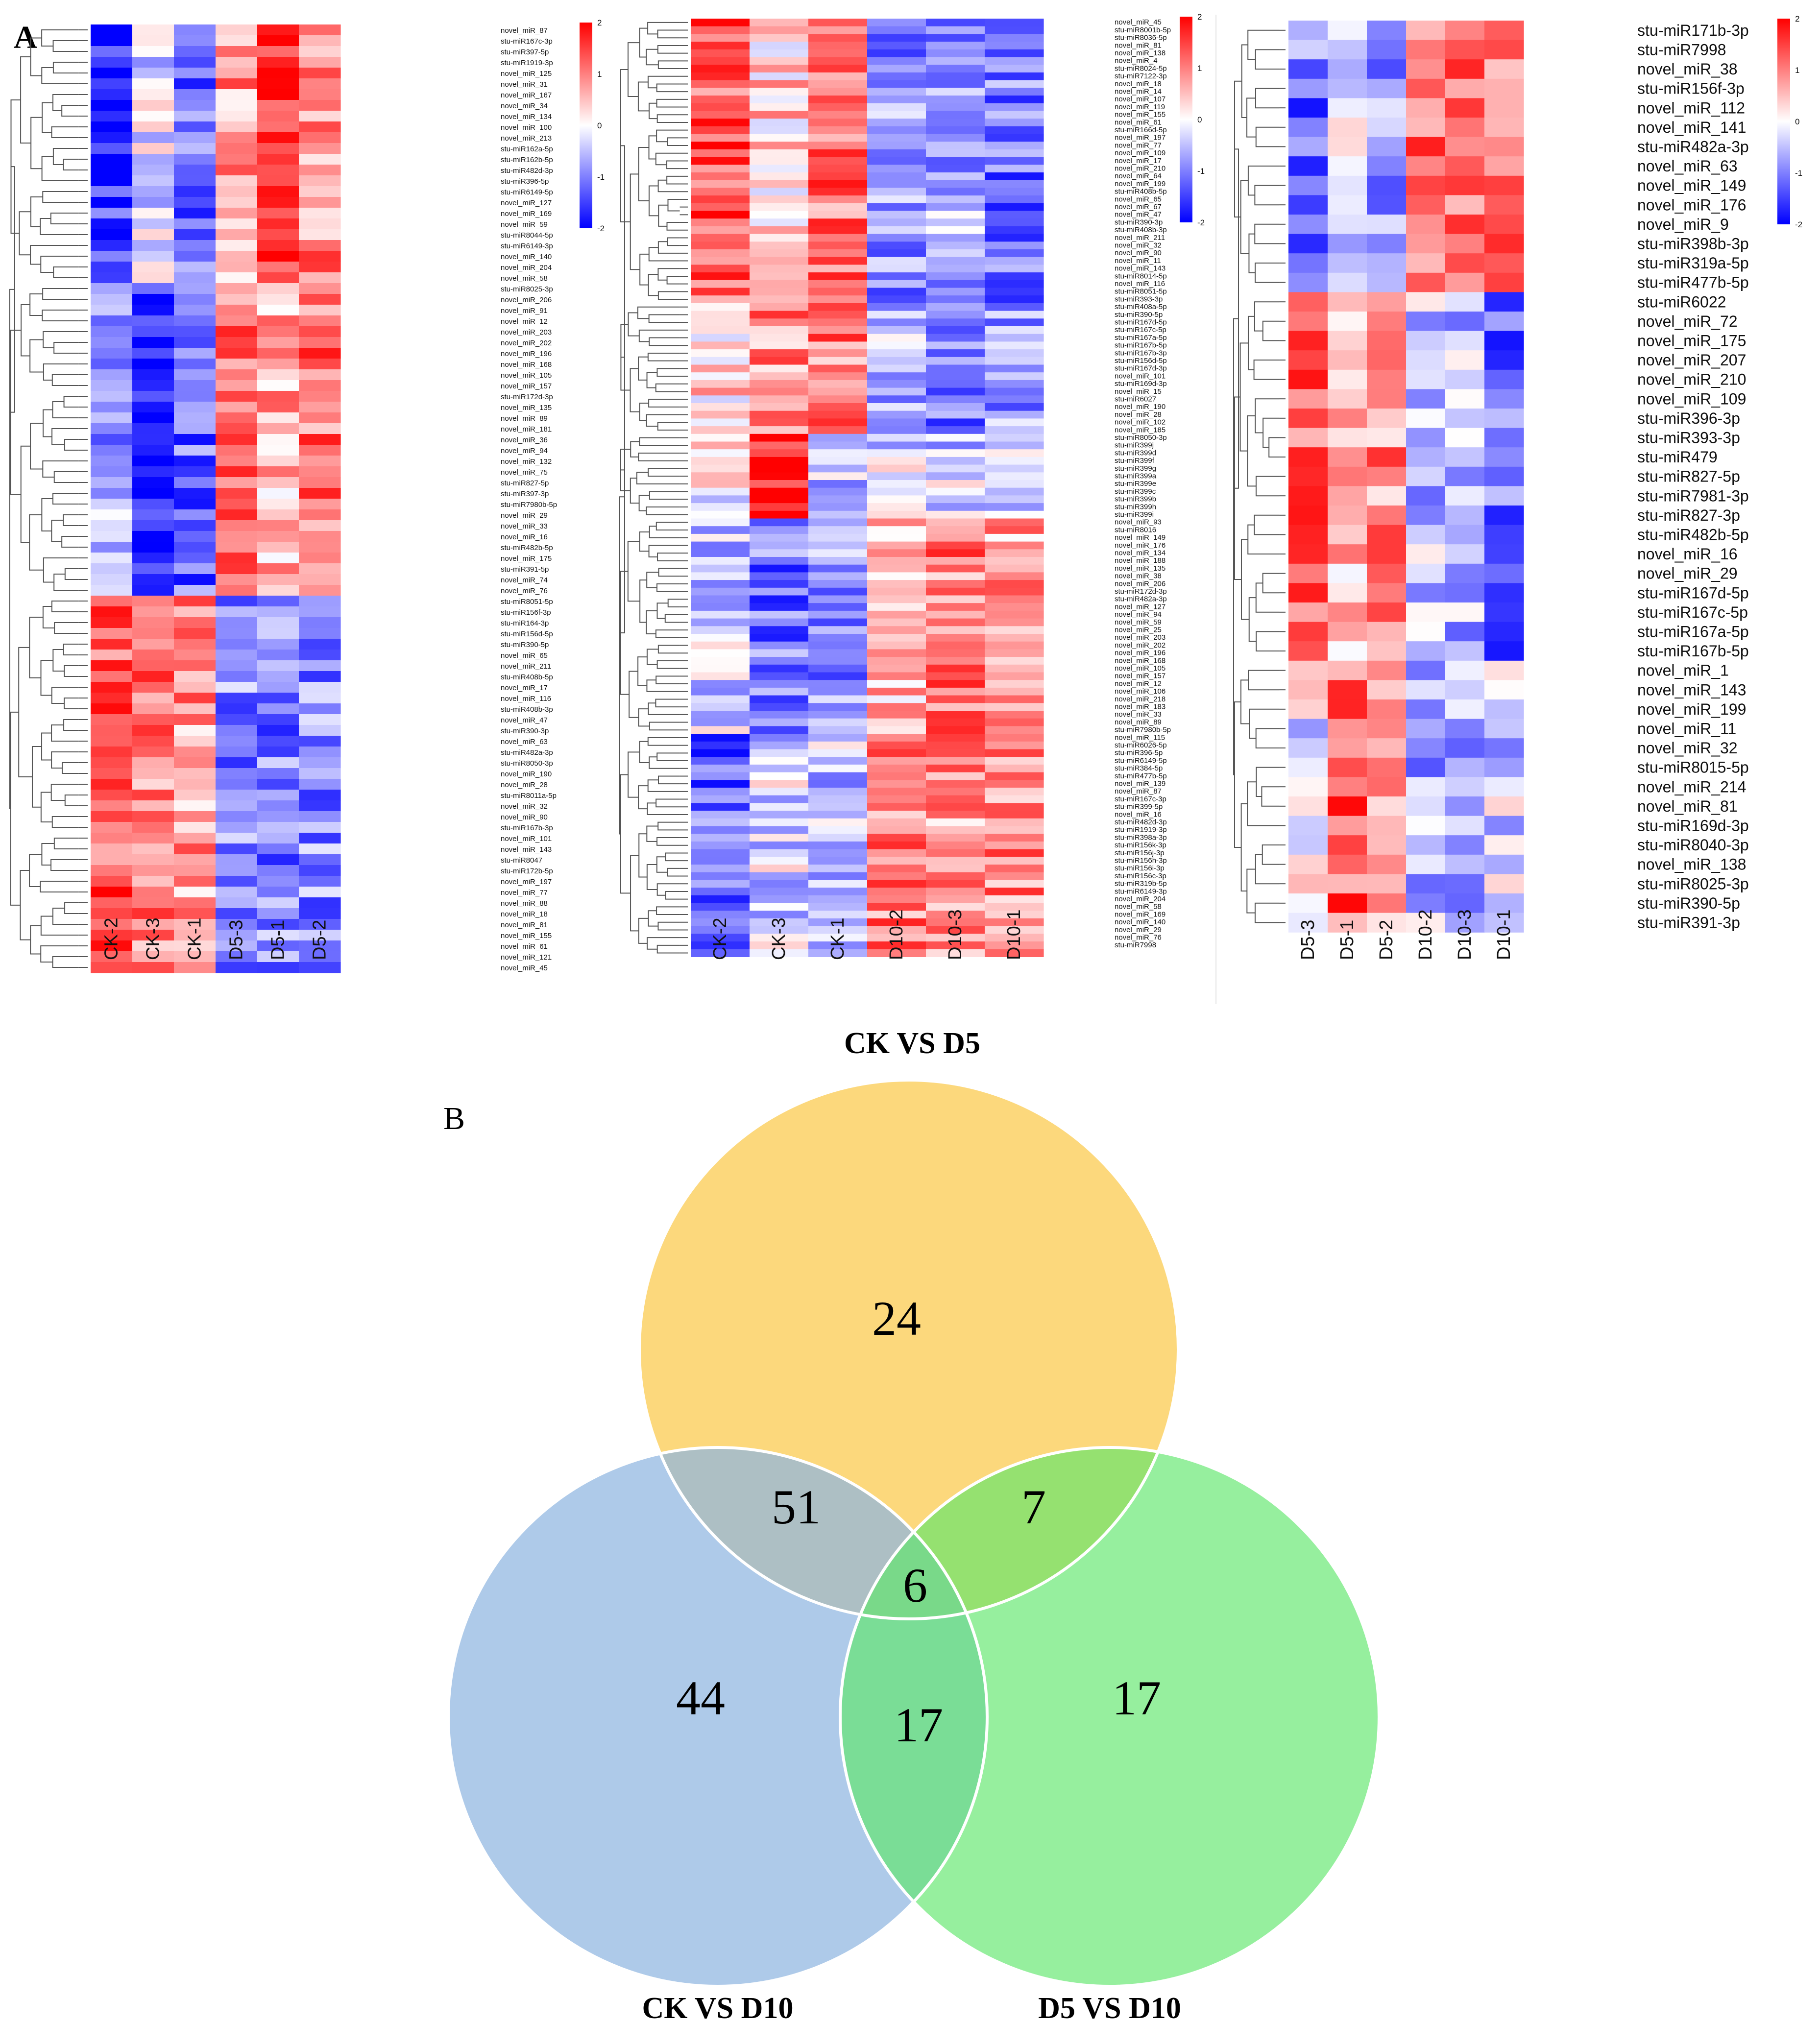 This screenshot has width=1820, height=2023. What do you see at coordinates (526, 376) in the screenshot?
I see `heatmap-row-label: novel_miR_105` at bounding box center [526, 376].